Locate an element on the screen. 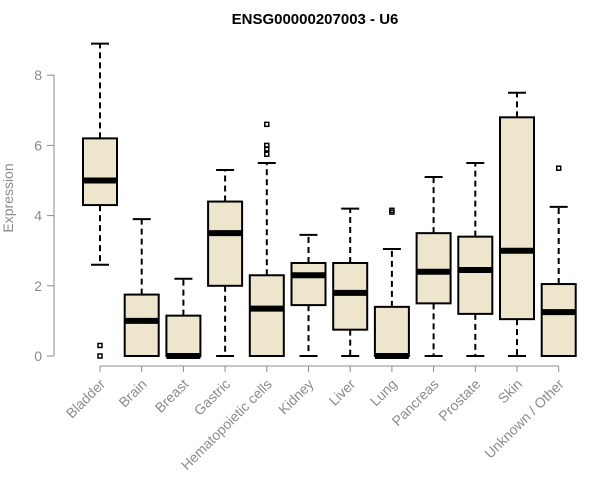 This screenshot has height=500, width=600. y-axis-label: Expression is located at coordinates (8, 197).